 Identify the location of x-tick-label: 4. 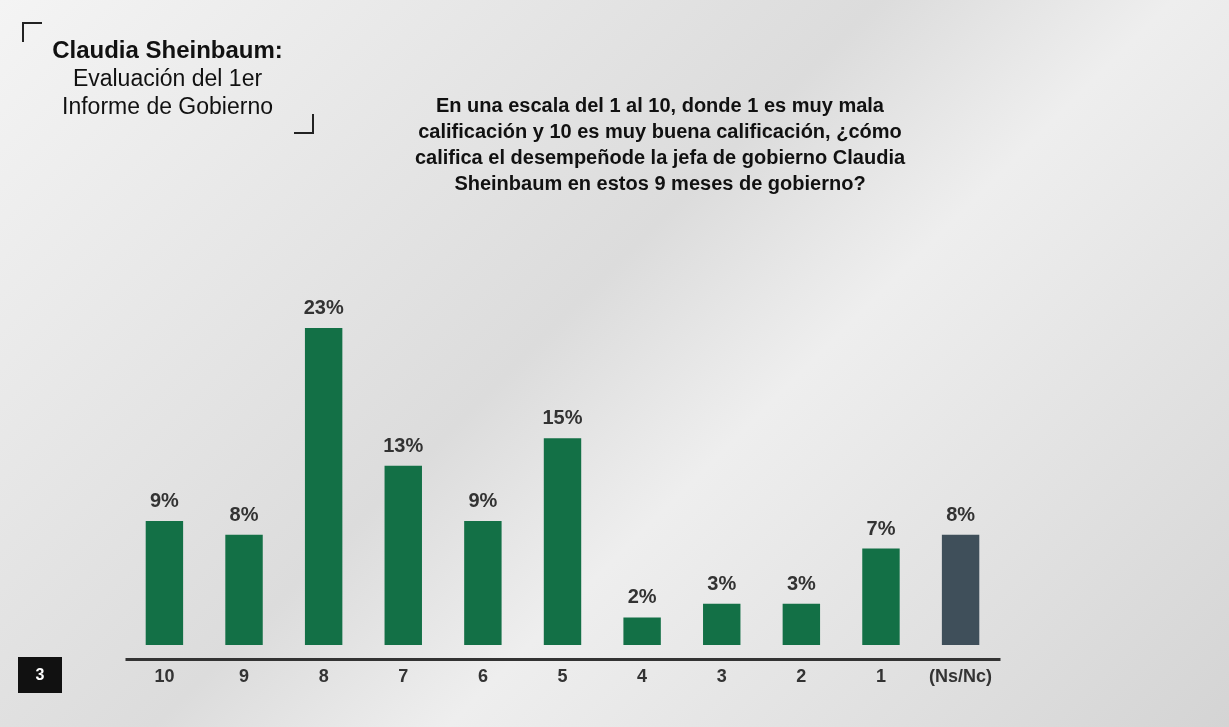
(642, 675).